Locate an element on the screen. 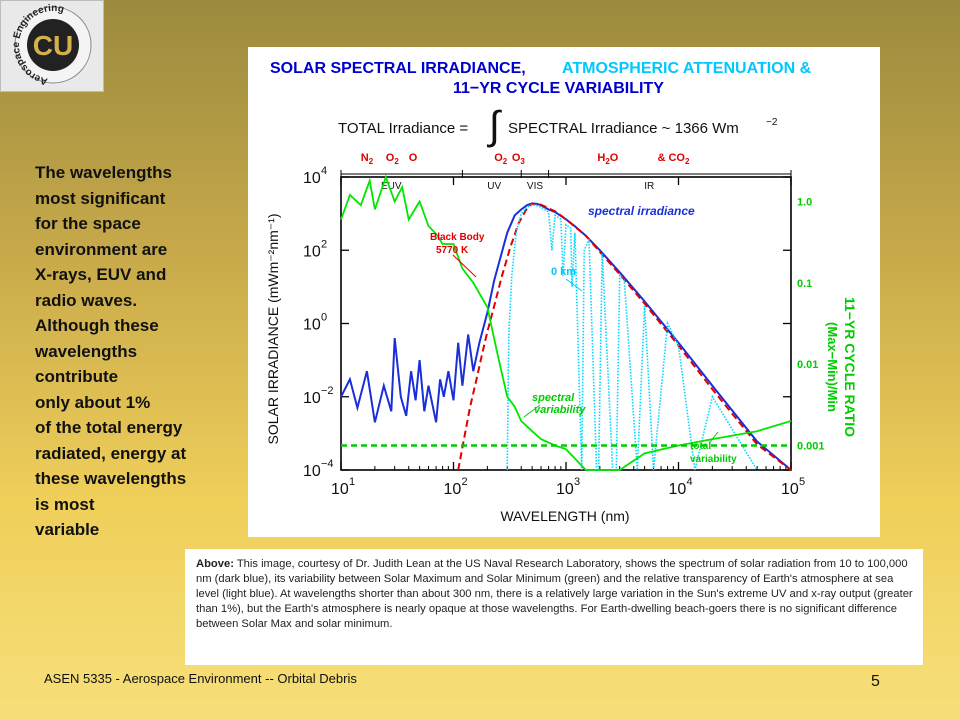 The image size is (960, 720). x-axis-label: WAVELENGTH (nm) is located at coordinates (564, 516).